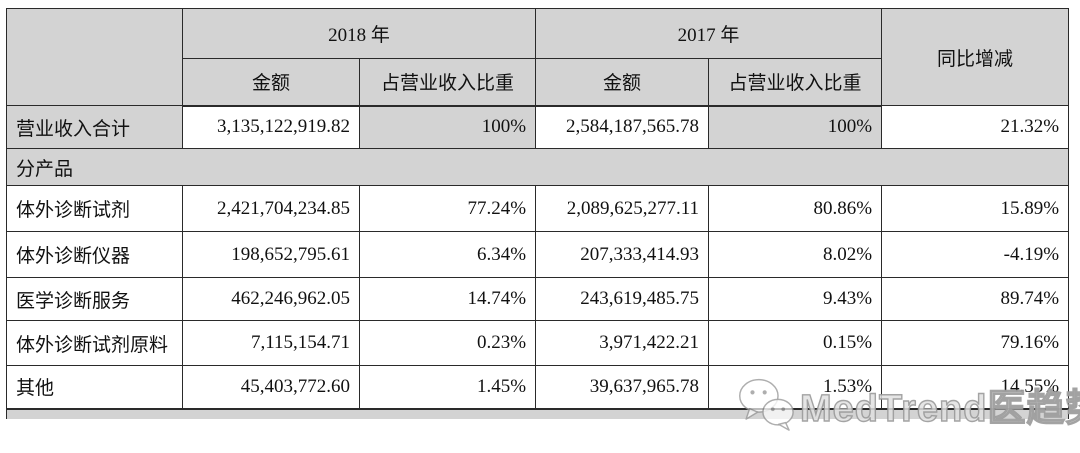  I want to click on header-amount-2017: 金额, so click(622, 82).